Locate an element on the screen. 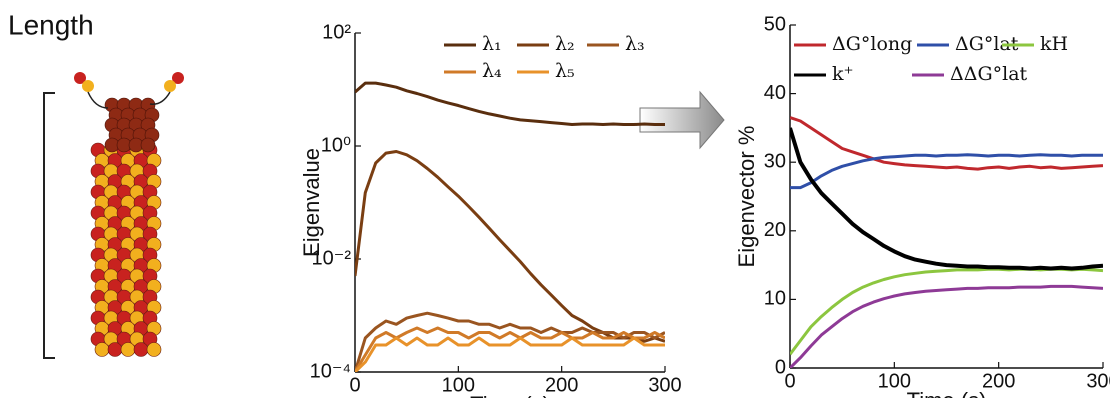 This screenshot has height=398, width=1110. y-tick-label: 10⁰ is located at coordinates (336, 145).